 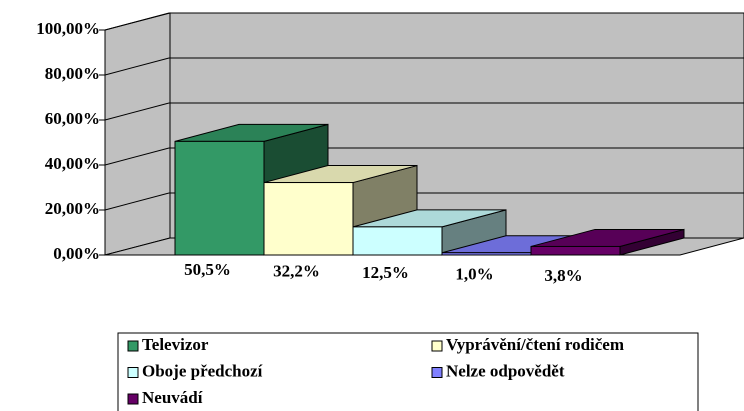 I want to click on value-label: 3,8%, so click(x=563, y=275).